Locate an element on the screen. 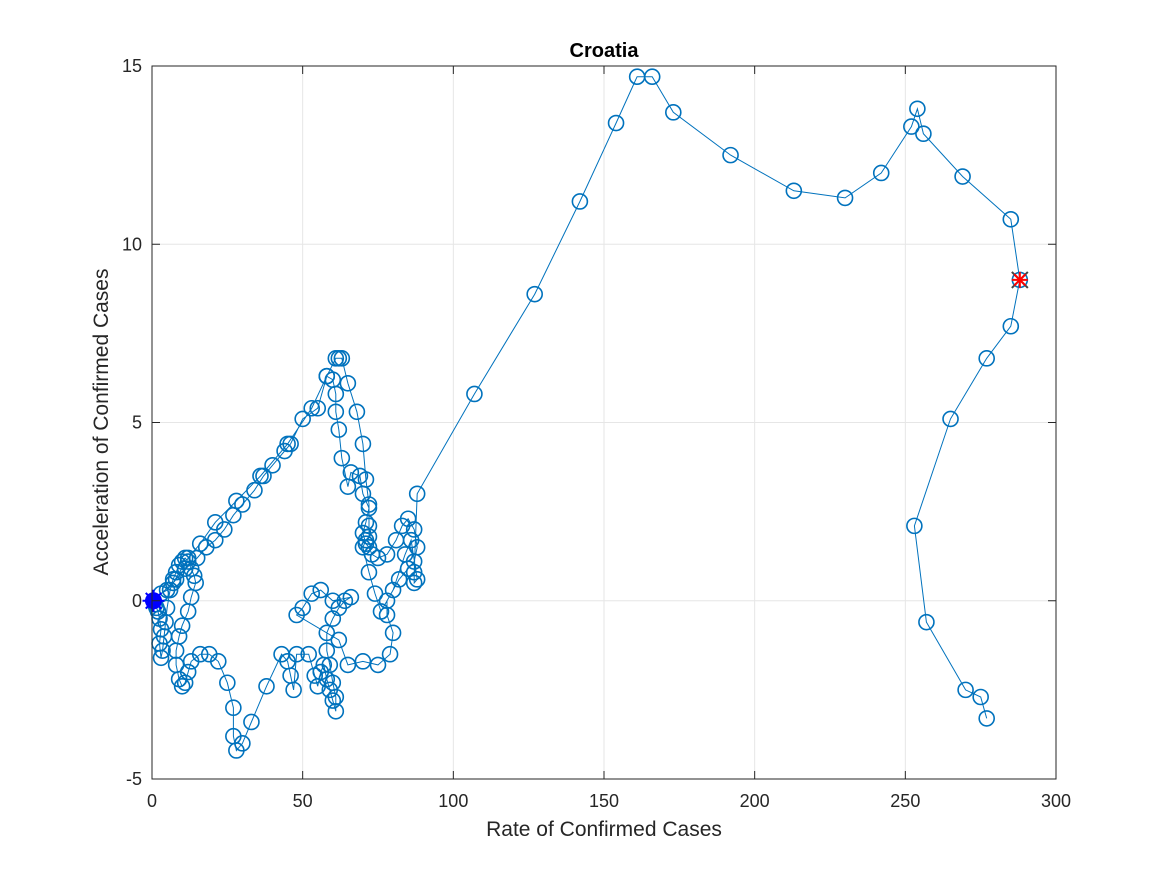 The height and width of the screenshot is (875, 1167). end-point-marker is located at coordinates (1019, 279).